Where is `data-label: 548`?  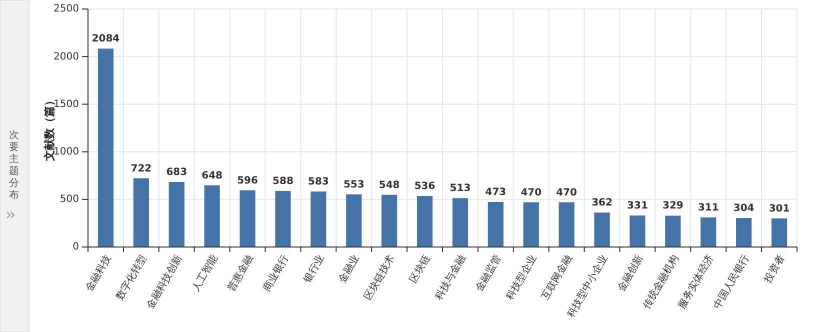 data-label: 548 is located at coordinates (389, 185).